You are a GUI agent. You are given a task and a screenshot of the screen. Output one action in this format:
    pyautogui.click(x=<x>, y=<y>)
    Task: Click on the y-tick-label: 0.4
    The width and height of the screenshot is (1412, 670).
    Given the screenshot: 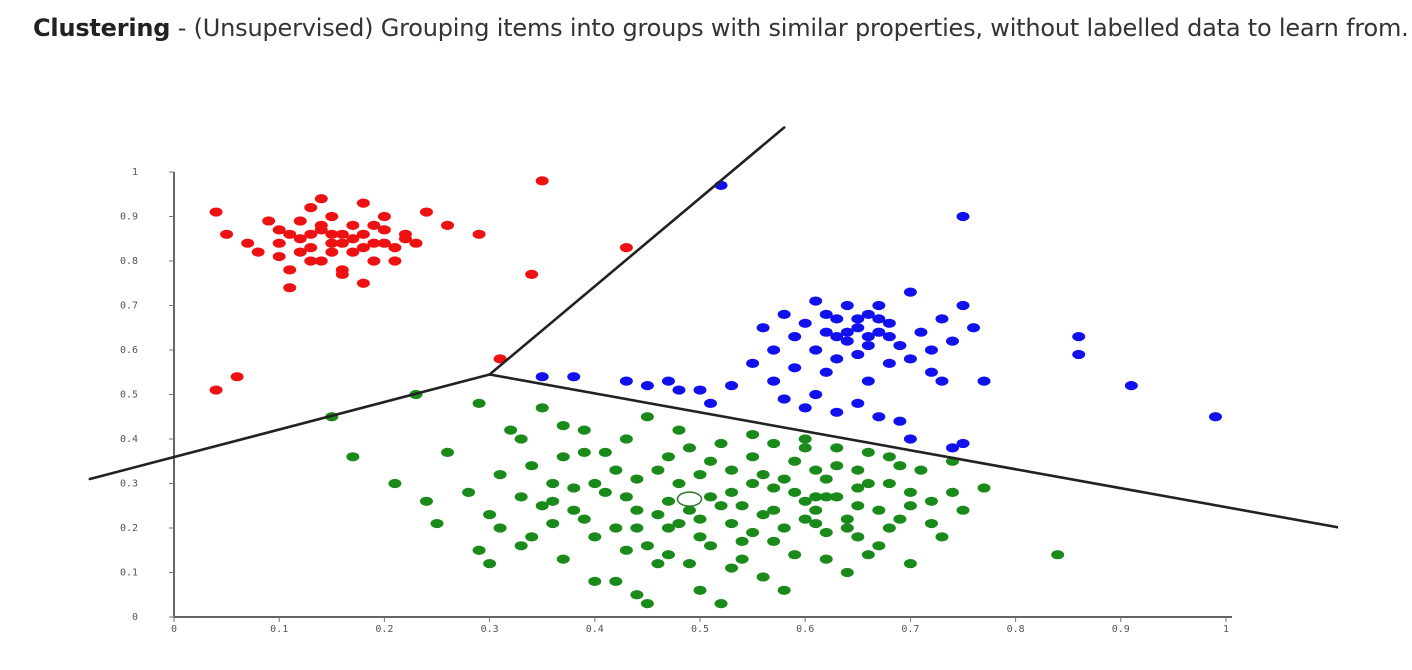 What is the action you would take?
    pyautogui.click(x=129, y=439)
    